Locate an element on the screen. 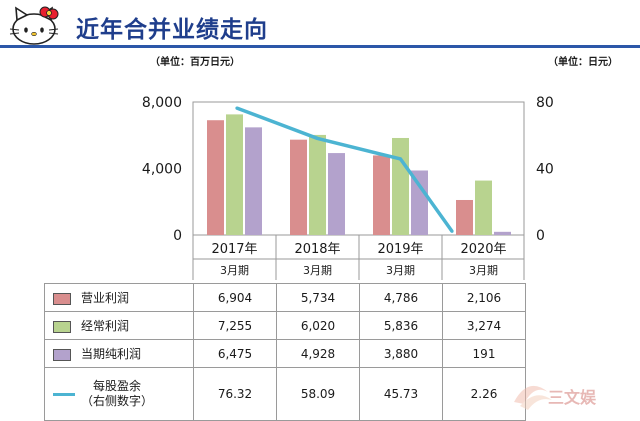 Image resolution: width=640 pixels, height=421 pixels. hello-kitty-logo is located at coordinates (34, 24).